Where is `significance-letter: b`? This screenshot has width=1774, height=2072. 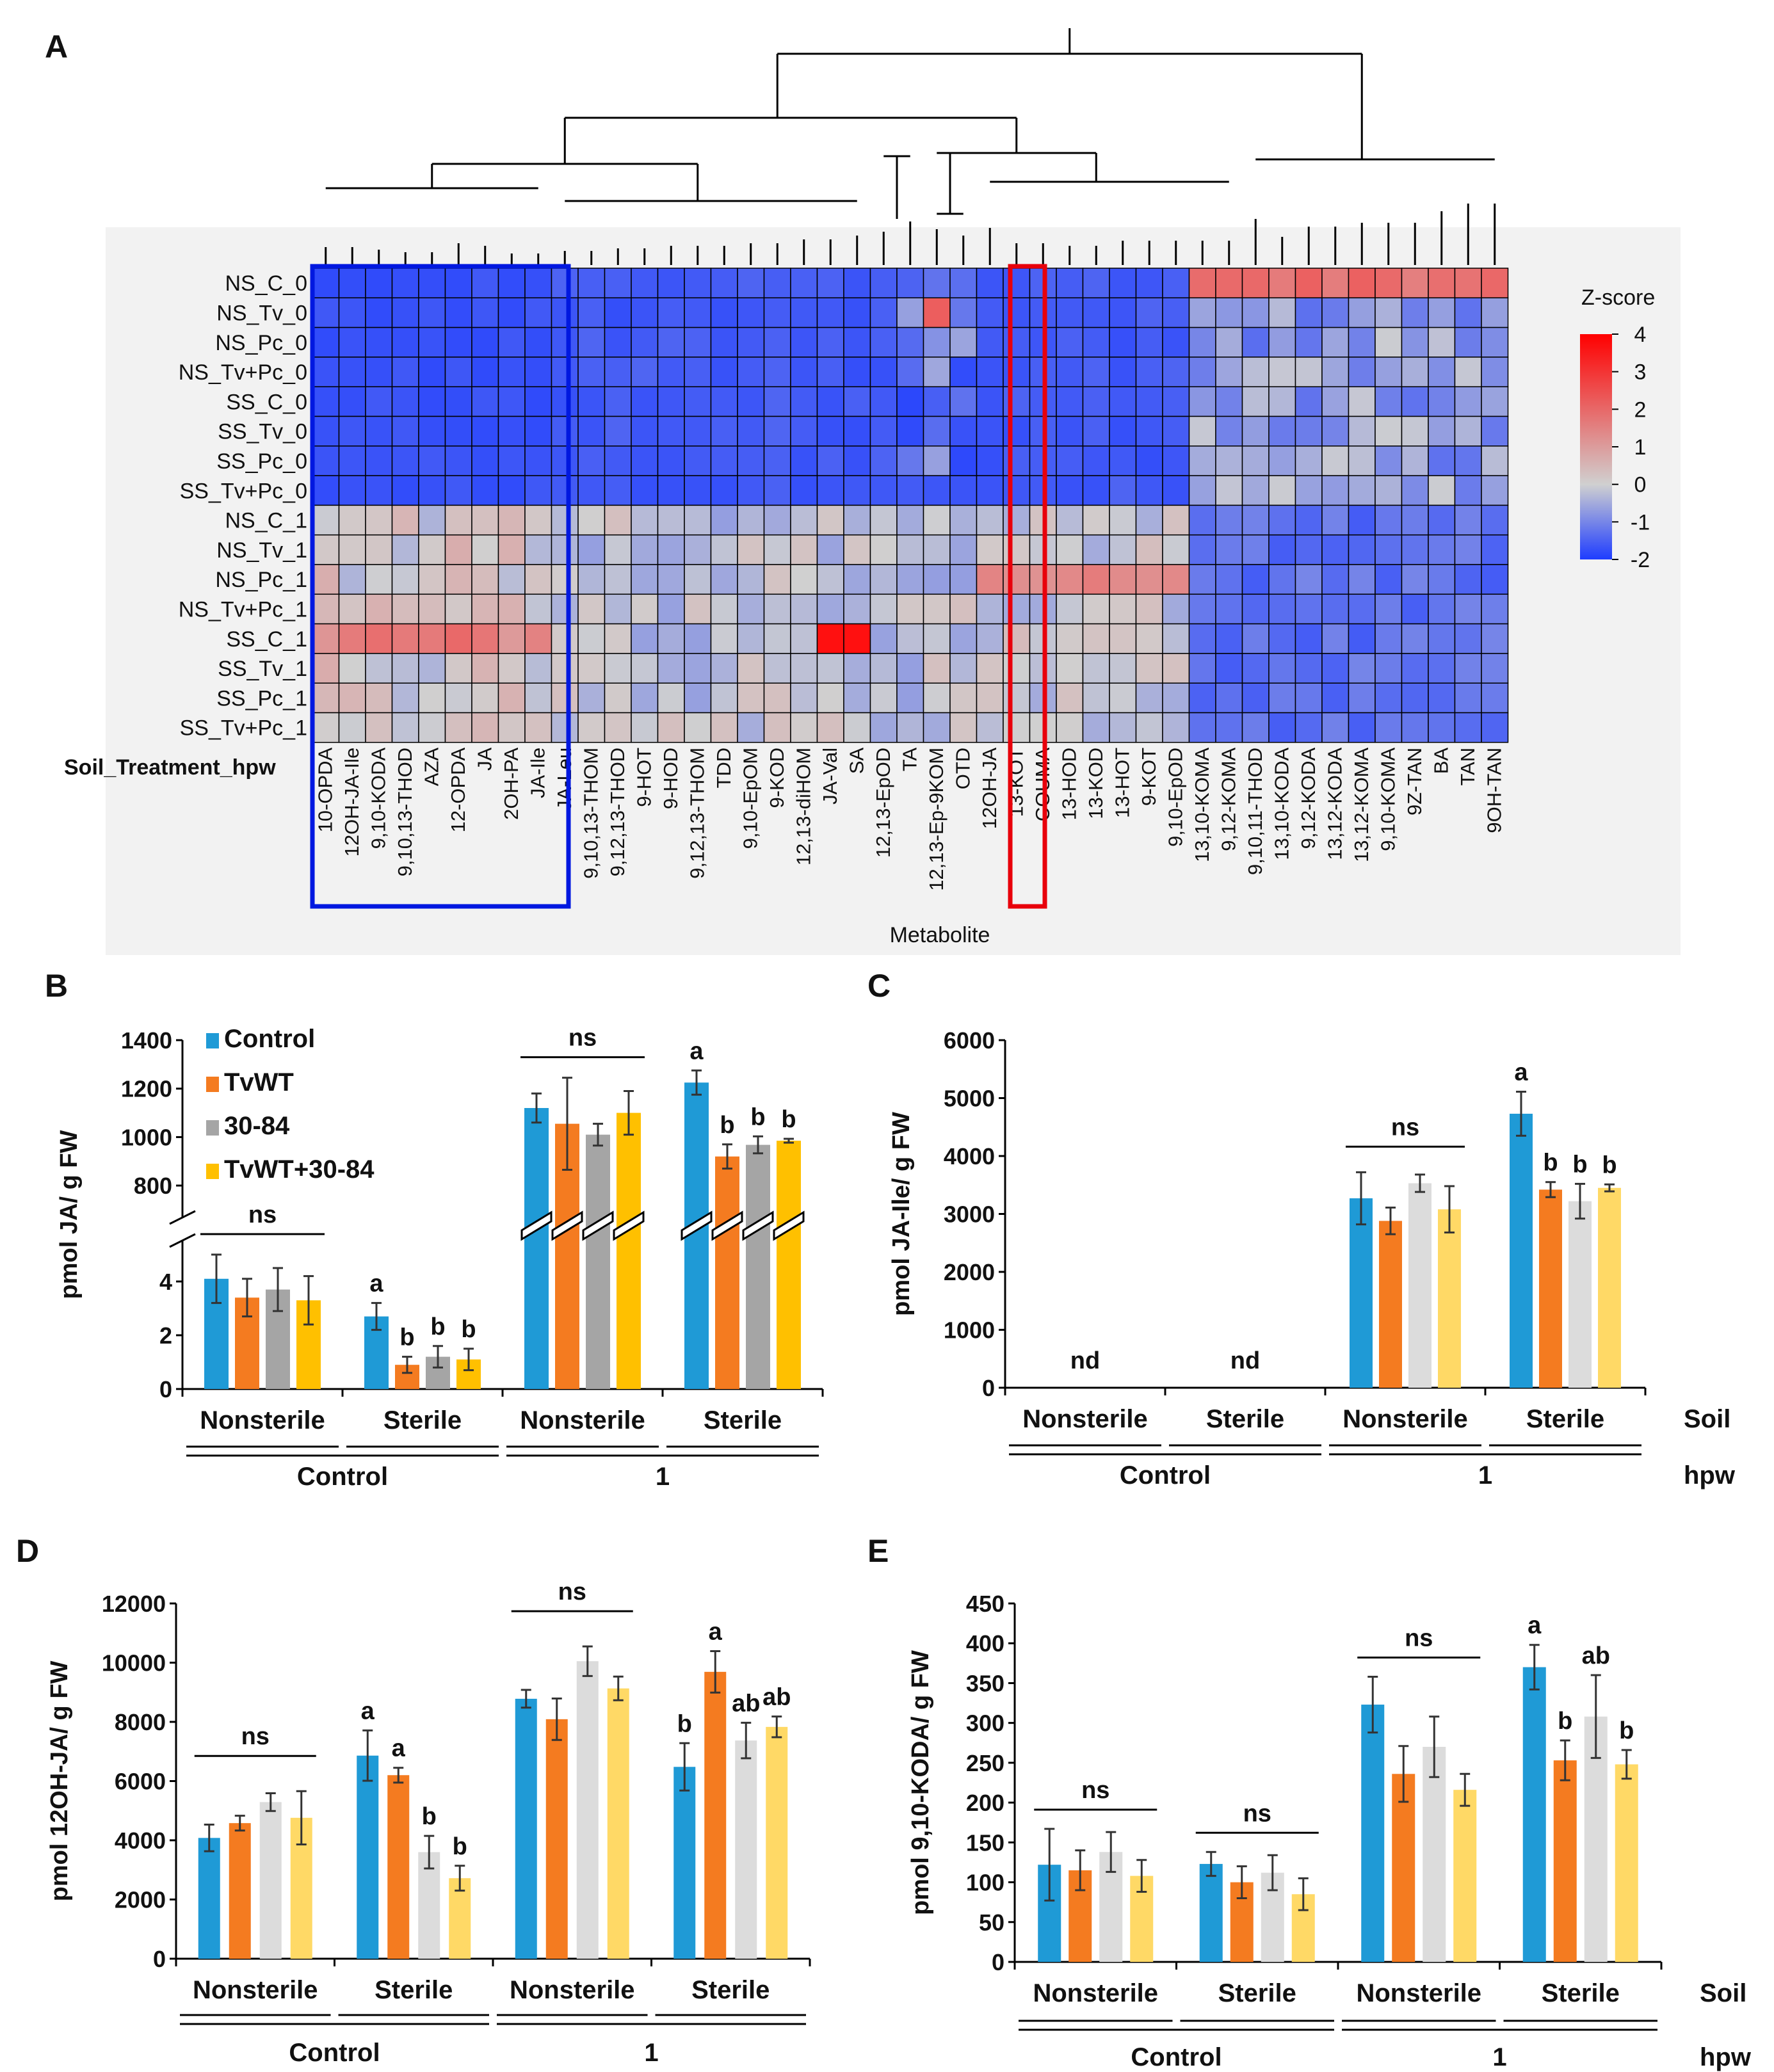 significance-letter: b is located at coordinates (685, 1723).